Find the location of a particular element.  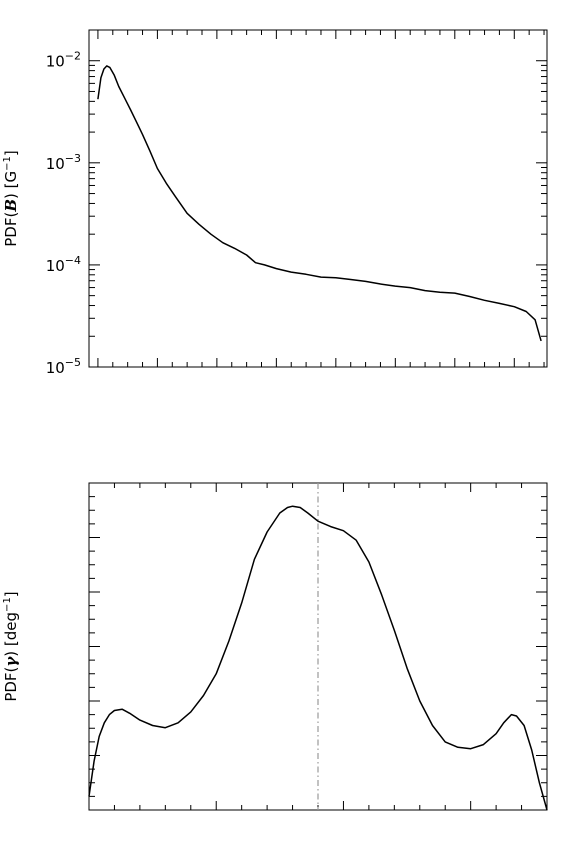

y-tick-label: 10⁻³ is located at coordinates (63, 162).